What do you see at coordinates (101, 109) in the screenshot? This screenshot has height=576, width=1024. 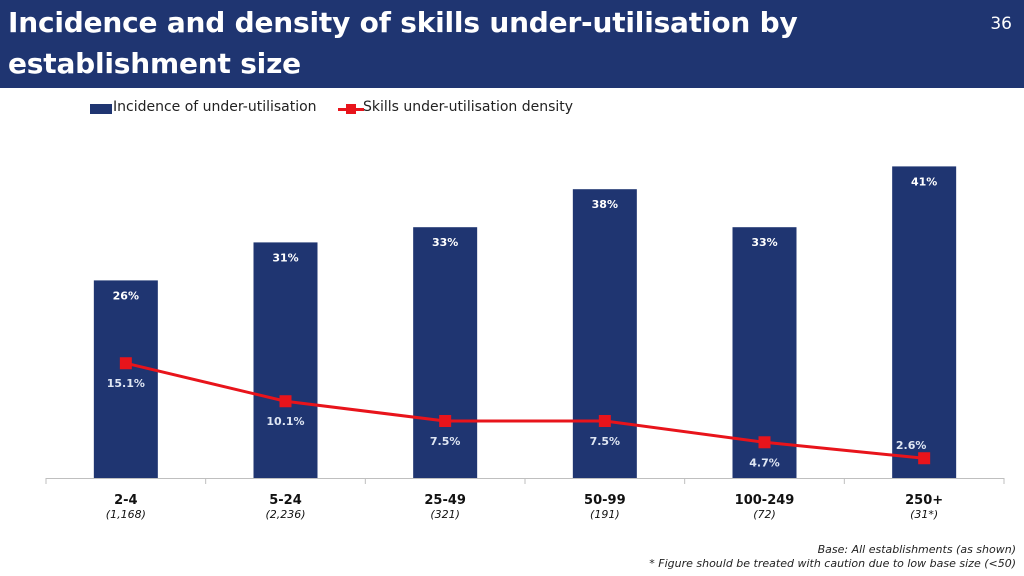 I see `legend-bar-swatch` at bounding box center [101, 109].